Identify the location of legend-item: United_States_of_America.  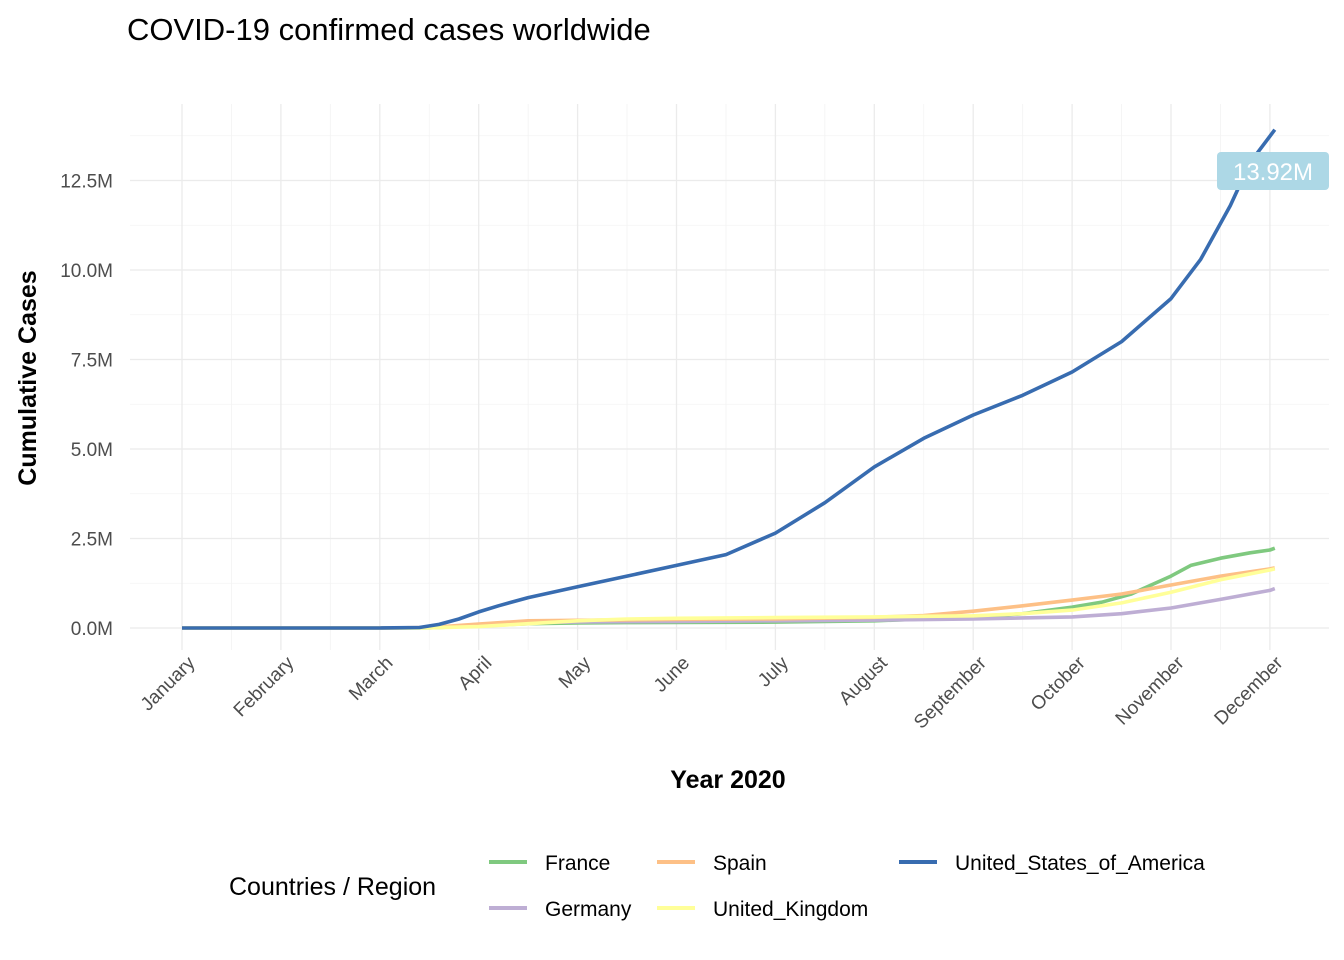
(1052, 863).